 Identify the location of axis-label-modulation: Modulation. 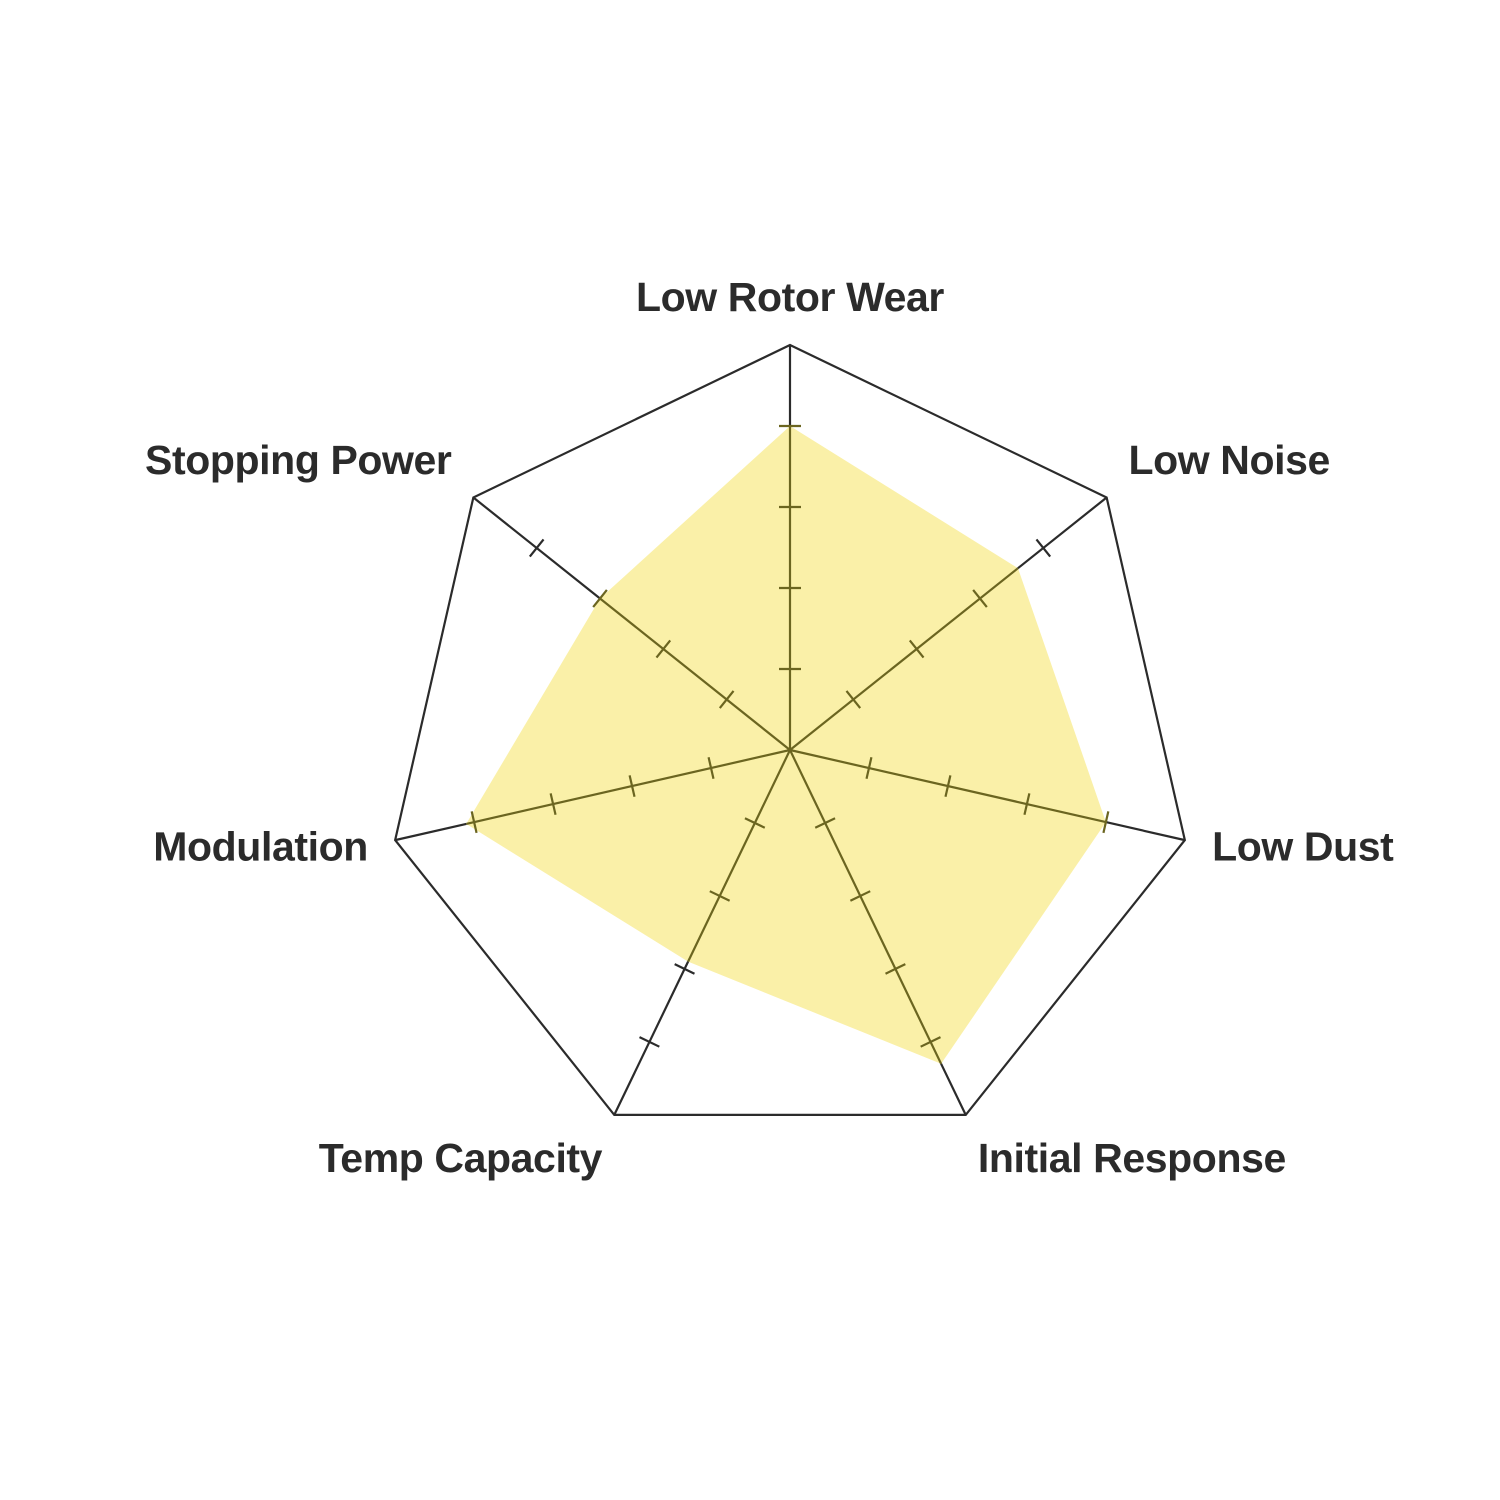
(260, 846).